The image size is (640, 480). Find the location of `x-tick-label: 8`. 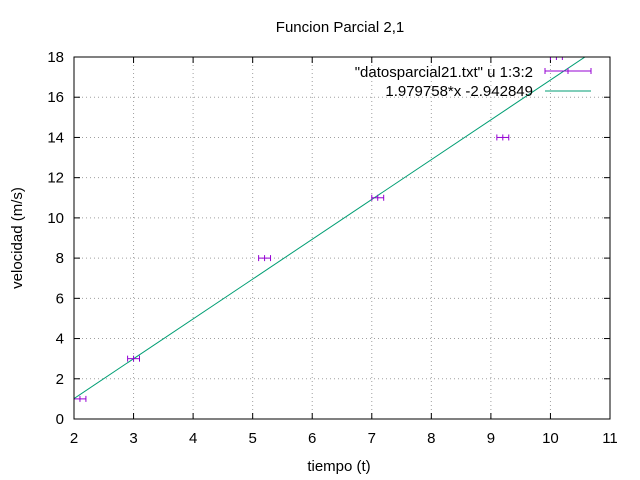

x-tick-label: 8 is located at coordinates (431, 438).